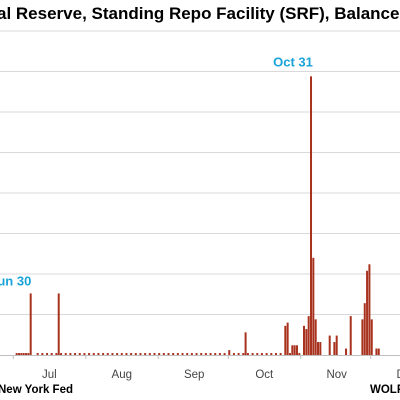 This screenshot has height=400, width=400. Describe the element at coordinates (385, 390) in the screenshot. I see `source-right: WOLF` at that location.